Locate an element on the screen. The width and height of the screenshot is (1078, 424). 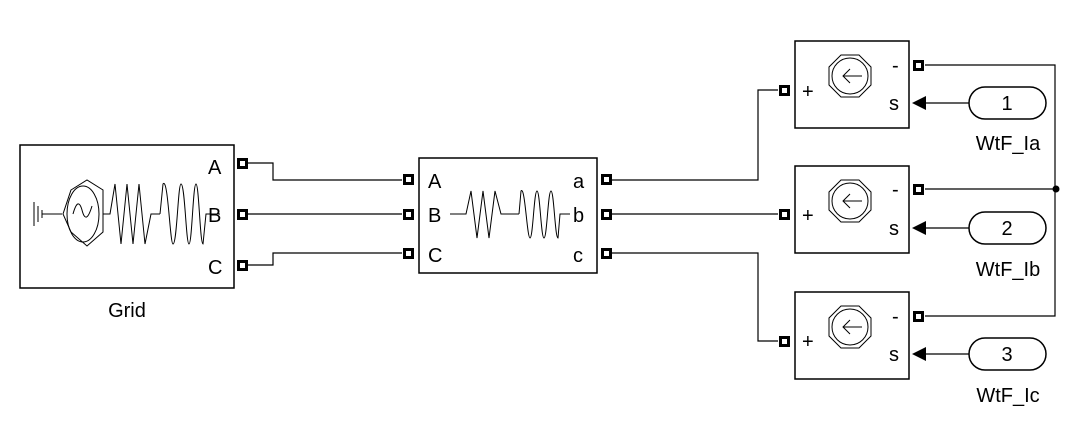
inport-3-number: 3 is located at coordinates (1006, 355).